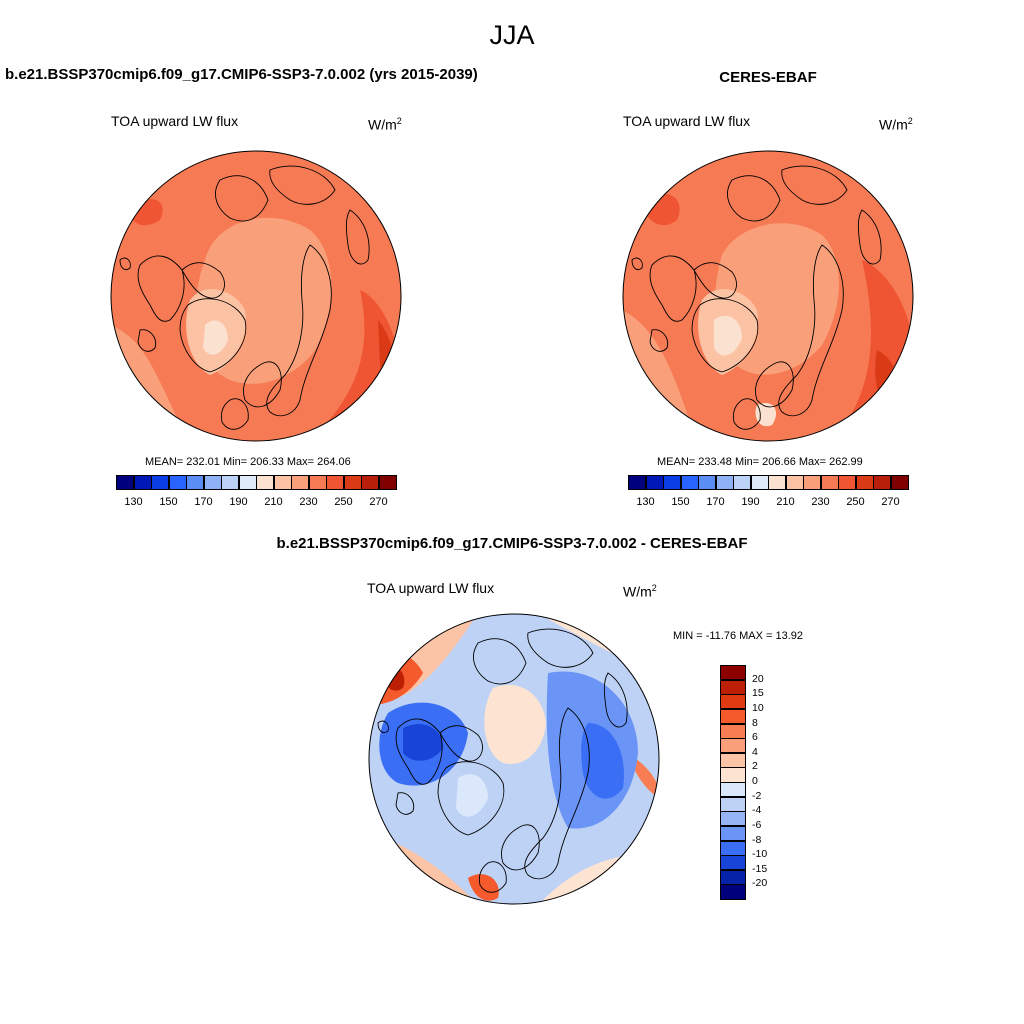 This screenshot has height=1024, width=1024. What do you see at coordinates (512, 35) in the screenshot?
I see `season-title: JJA` at bounding box center [512, 35].